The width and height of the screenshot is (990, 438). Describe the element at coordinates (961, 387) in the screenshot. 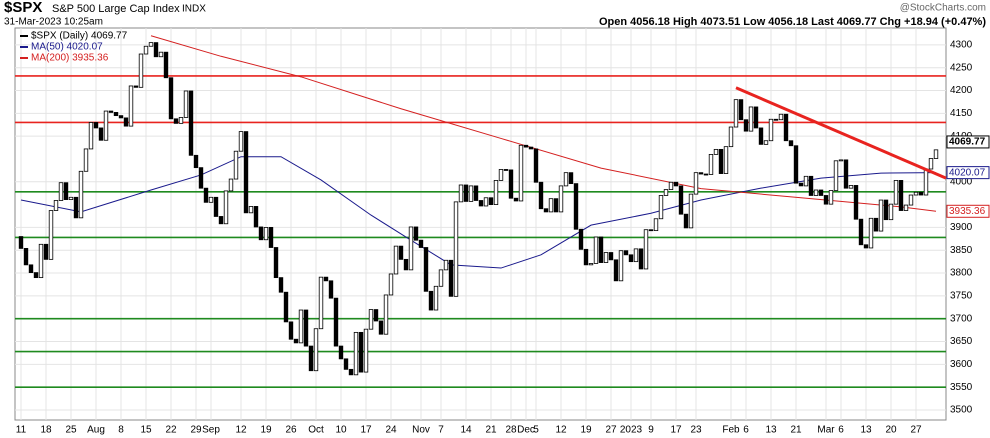

I see `y-tick-label: 3550` at that location.